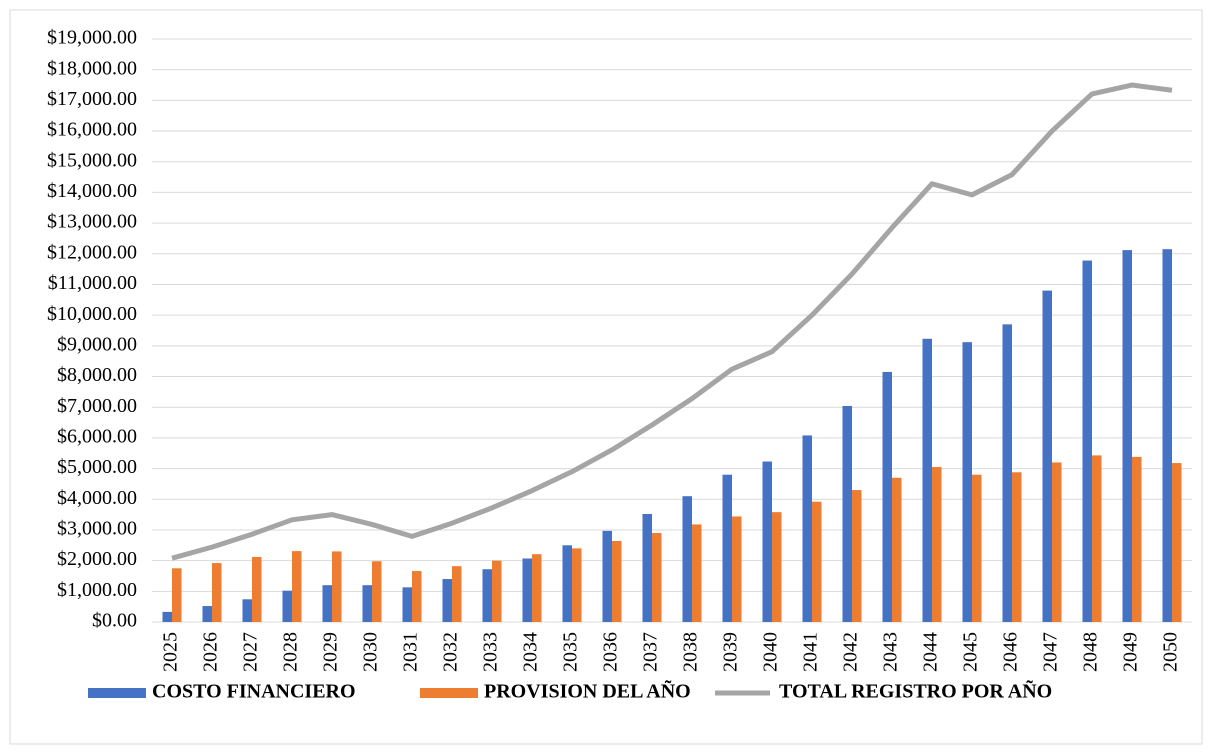 This screenshot has height=754, width=1212. Describe the element at coordinates (254, 692) in the screenshot. I see `legend-label: COSTO FINANCIERO` at that location.